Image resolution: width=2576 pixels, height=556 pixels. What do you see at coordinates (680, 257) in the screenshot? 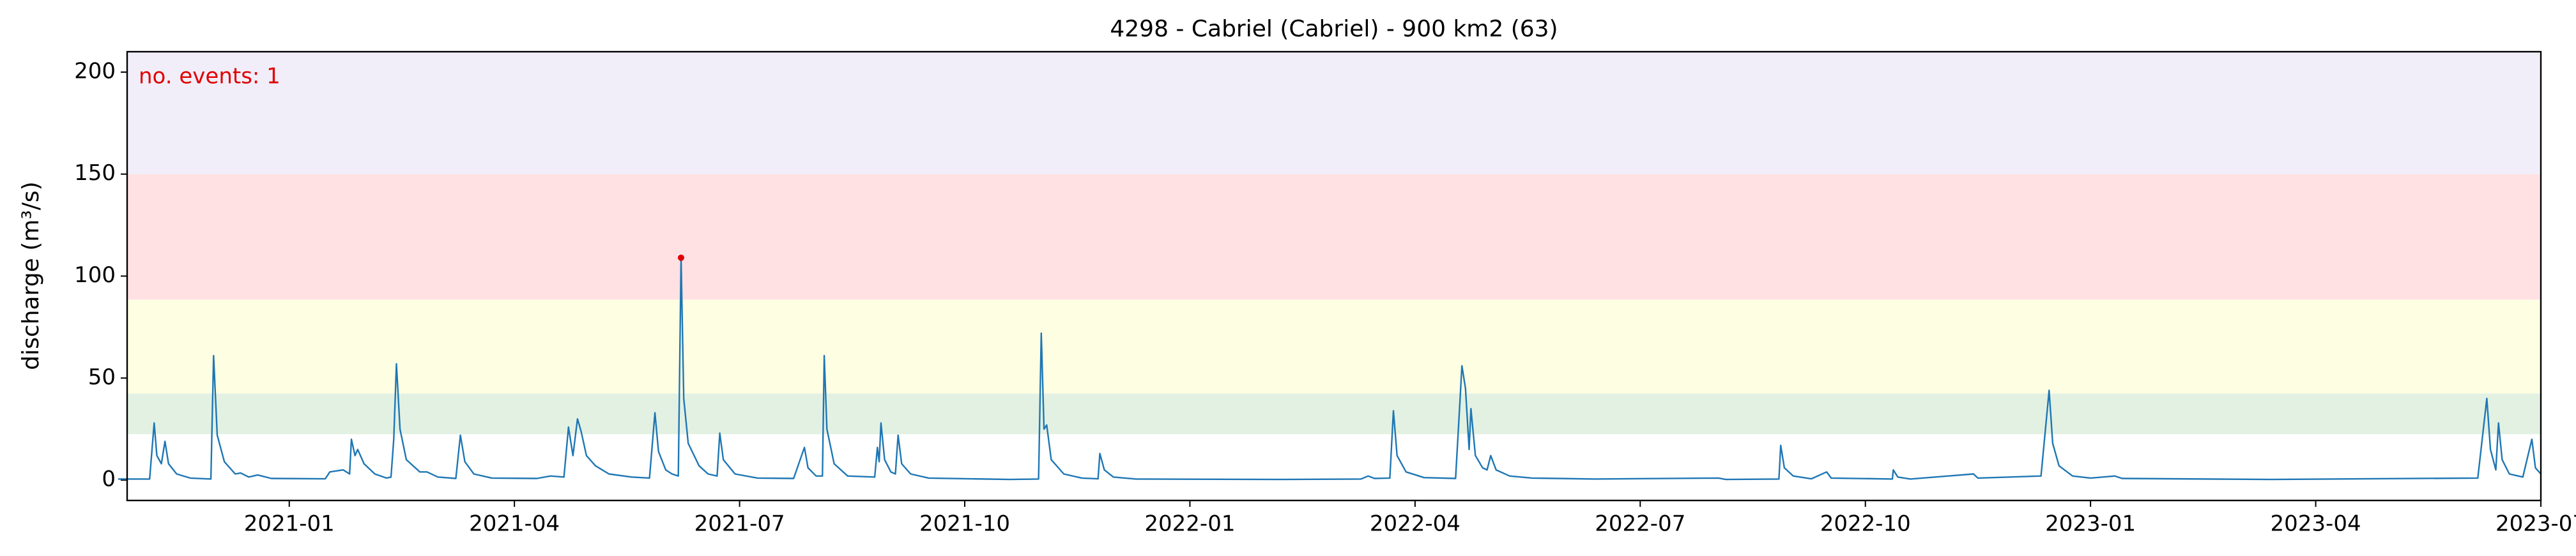
I see `event-marker` at bounding box center [680, 257].